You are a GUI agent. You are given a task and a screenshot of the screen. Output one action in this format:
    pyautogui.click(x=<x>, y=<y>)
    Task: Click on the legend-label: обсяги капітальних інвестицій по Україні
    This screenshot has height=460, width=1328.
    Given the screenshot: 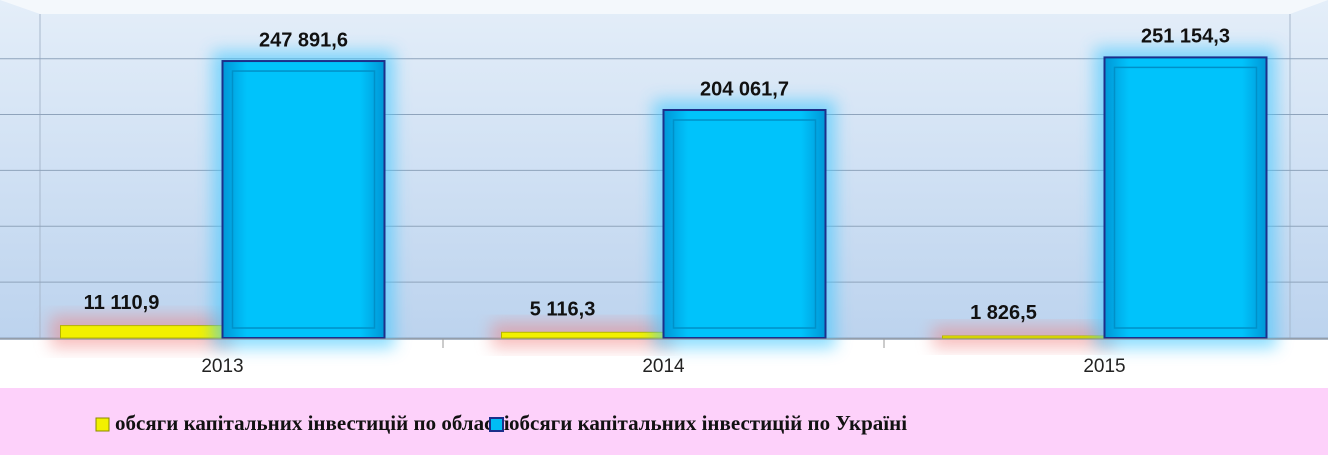 What is the action you would take?
    pyautogui.click(x=708, y=423)
    